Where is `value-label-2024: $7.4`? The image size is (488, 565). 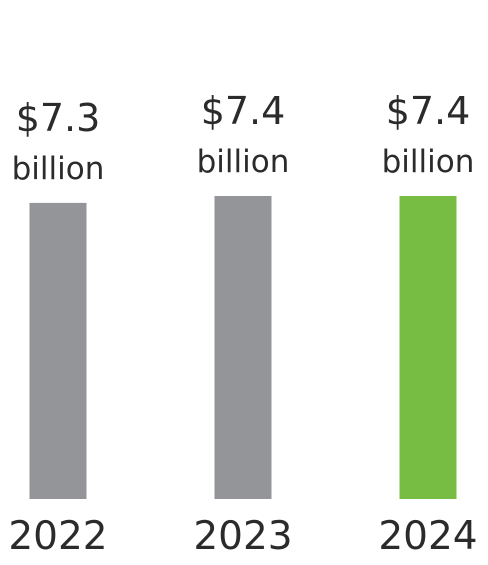
value-label-2024: $7.4 is located at coordinates (428, 111).